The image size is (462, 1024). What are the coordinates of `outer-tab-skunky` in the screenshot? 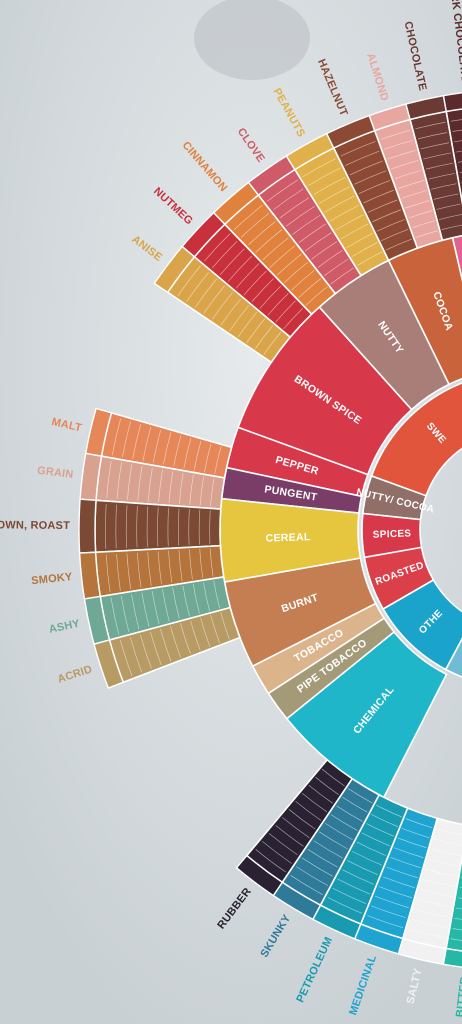 It's located at (297, 901).